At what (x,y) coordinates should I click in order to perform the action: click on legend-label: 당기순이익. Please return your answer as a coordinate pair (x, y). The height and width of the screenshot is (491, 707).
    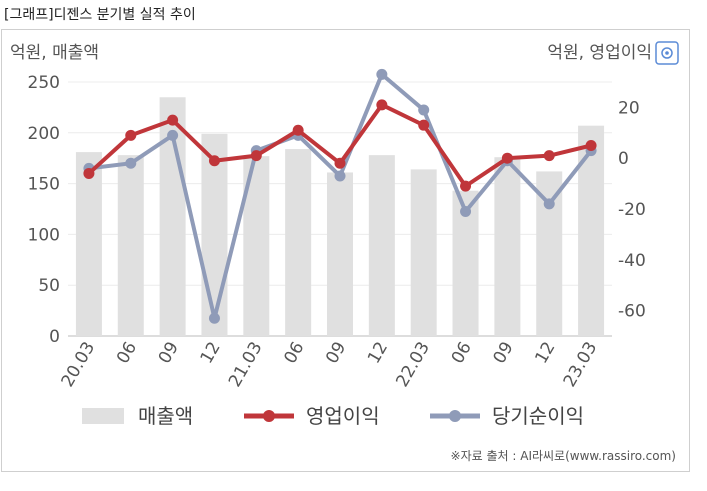
    Looking at the image, I should click on (538, 416).